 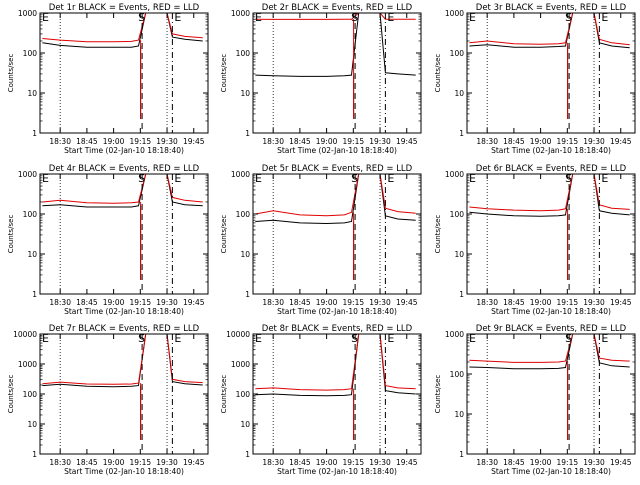 I want to click on chart-title: Det 3r BLACK = Events, RED = LLD, so click(x=551, y=8).